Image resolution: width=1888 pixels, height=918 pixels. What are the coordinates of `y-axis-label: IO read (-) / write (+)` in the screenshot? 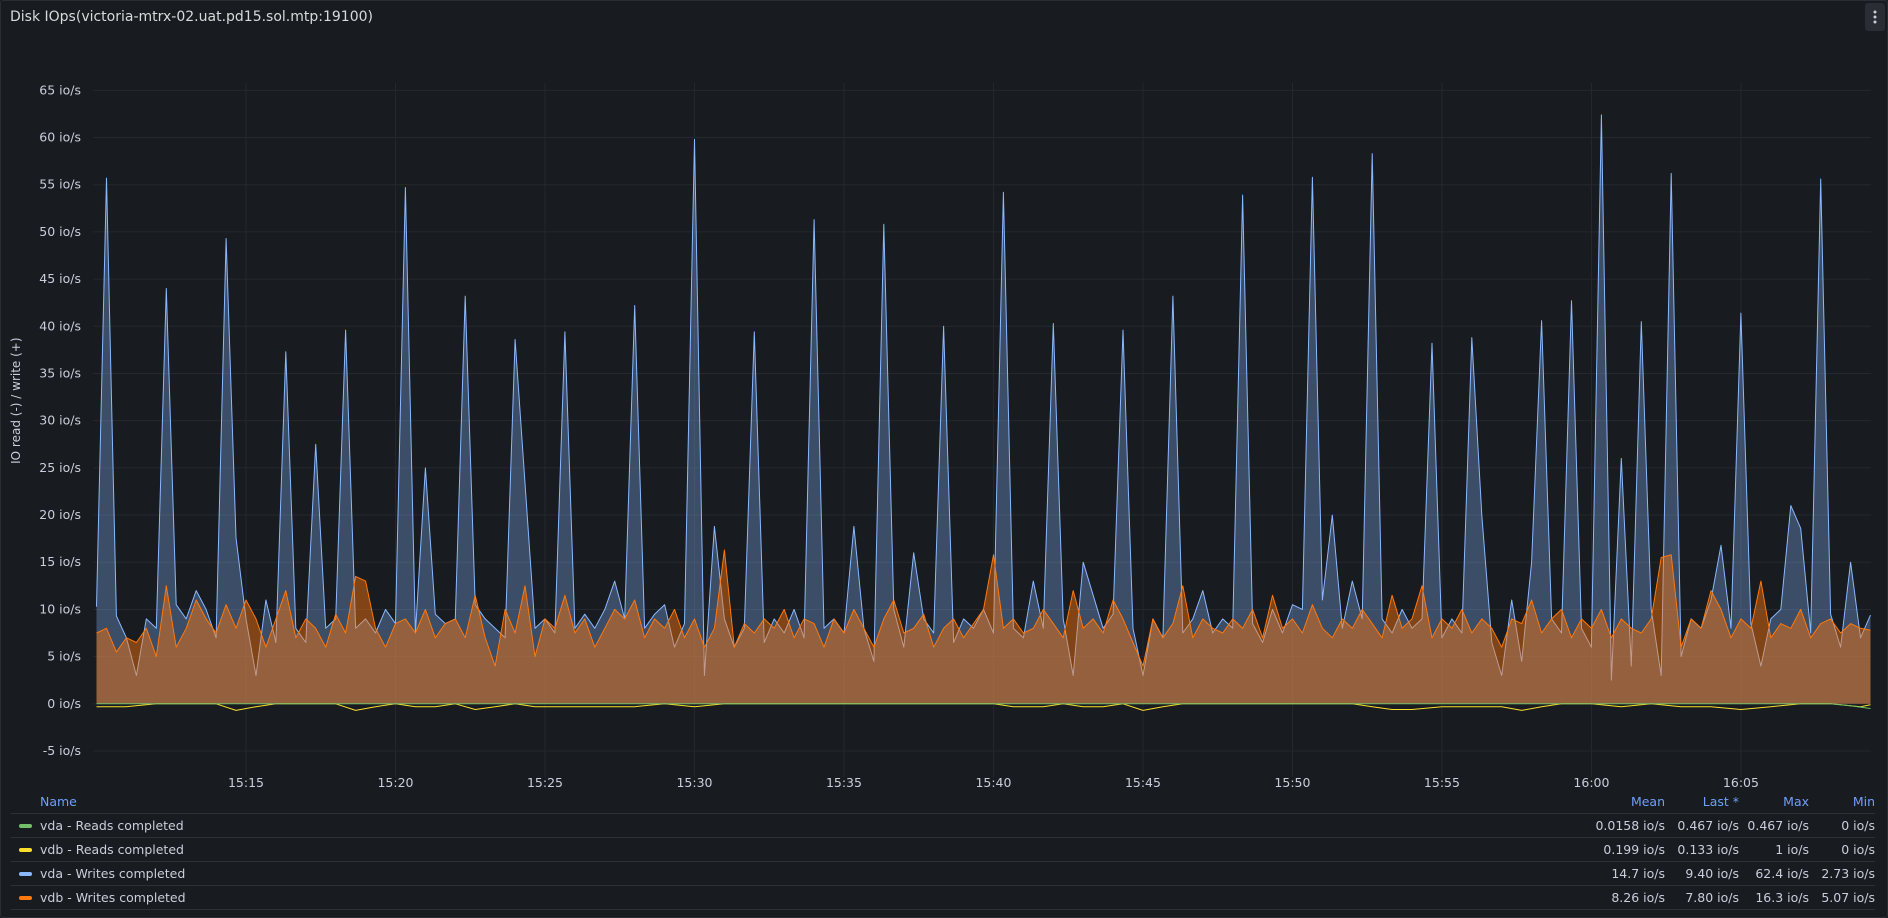 It's located at (16, 400).